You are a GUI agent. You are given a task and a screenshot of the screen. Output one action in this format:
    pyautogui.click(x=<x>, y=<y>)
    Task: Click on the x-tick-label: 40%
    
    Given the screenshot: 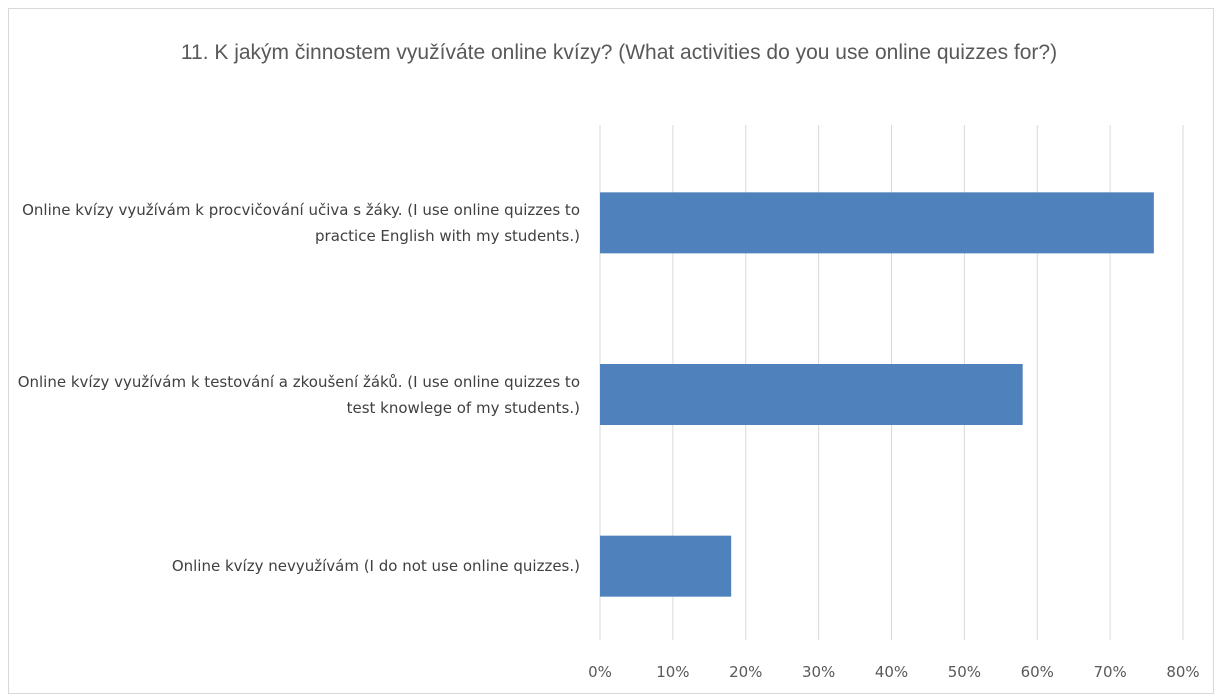 What is the action you would take?
    pyautogui.click(x=891, y=672)
    